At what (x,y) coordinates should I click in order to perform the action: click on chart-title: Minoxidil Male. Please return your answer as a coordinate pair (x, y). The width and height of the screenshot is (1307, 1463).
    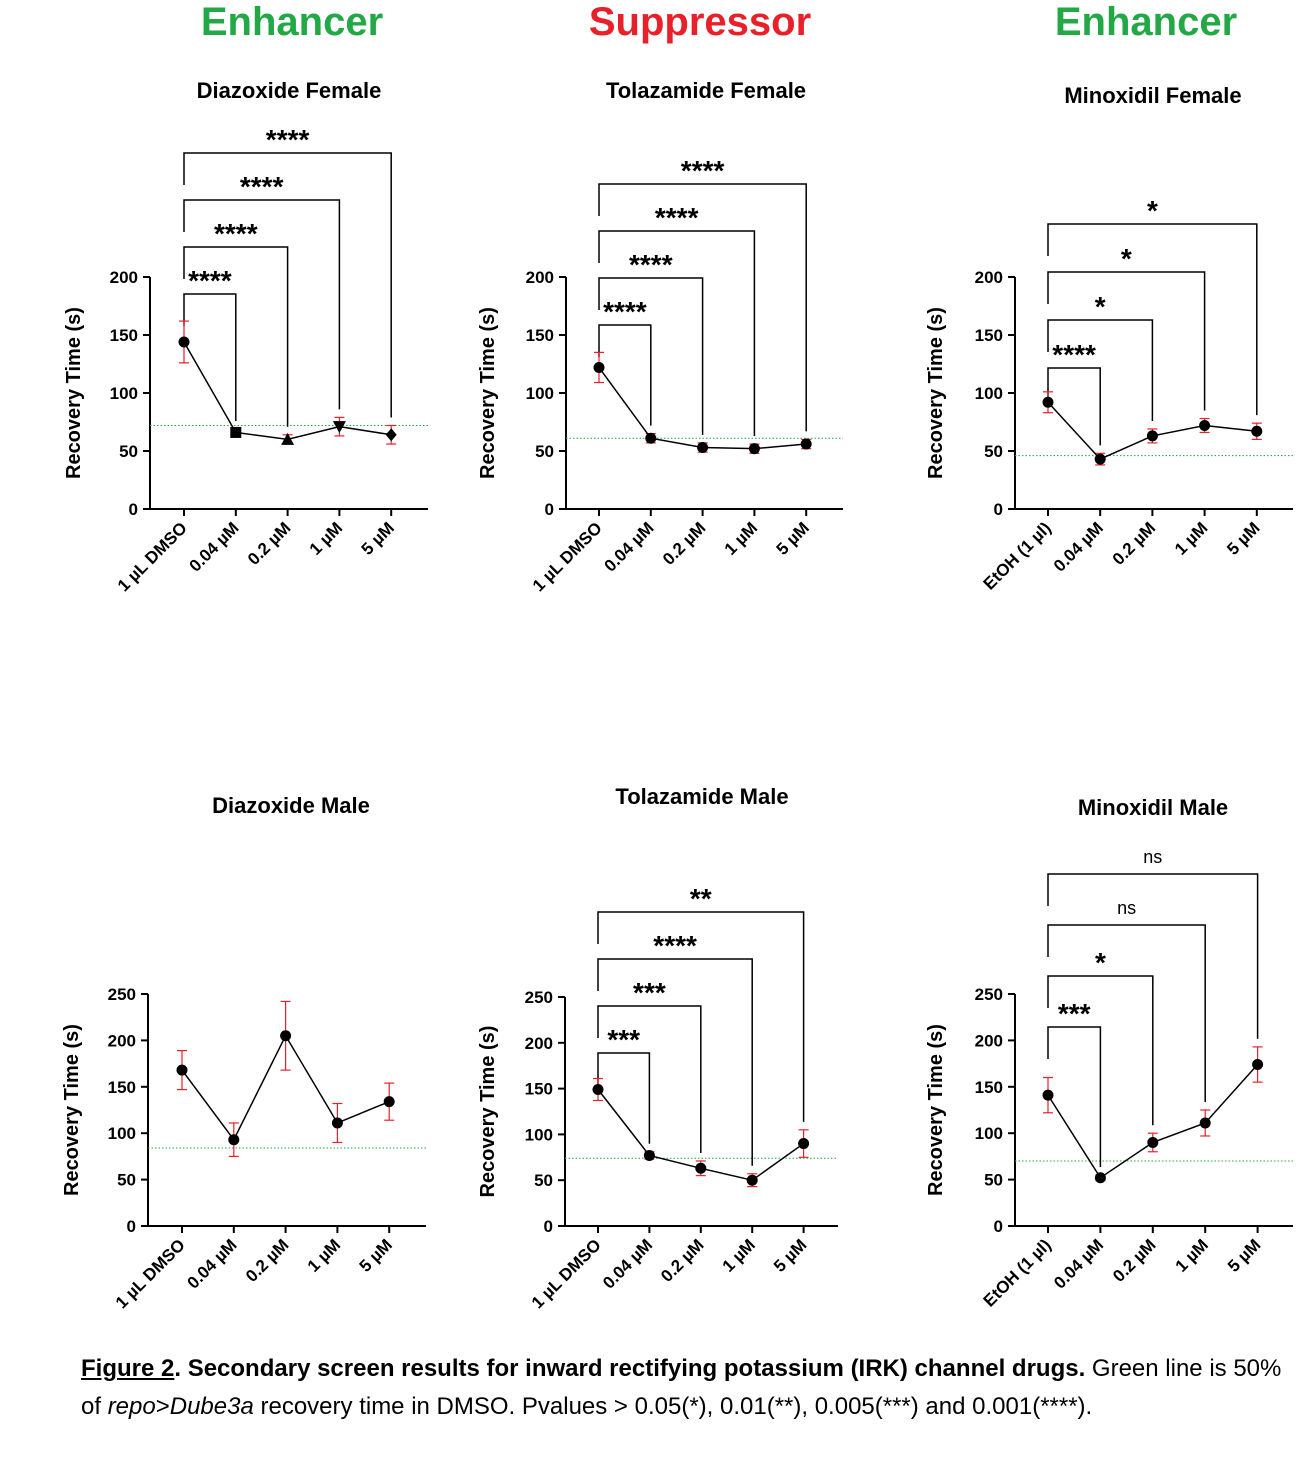
    Looking at the image, I should click on (1153, 807).